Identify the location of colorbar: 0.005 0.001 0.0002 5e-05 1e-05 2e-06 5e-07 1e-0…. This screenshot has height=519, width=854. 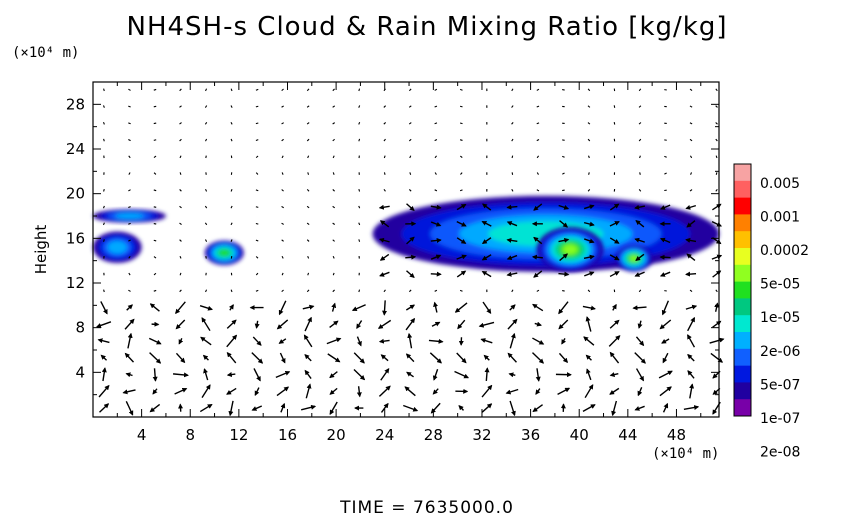
(771, 312).